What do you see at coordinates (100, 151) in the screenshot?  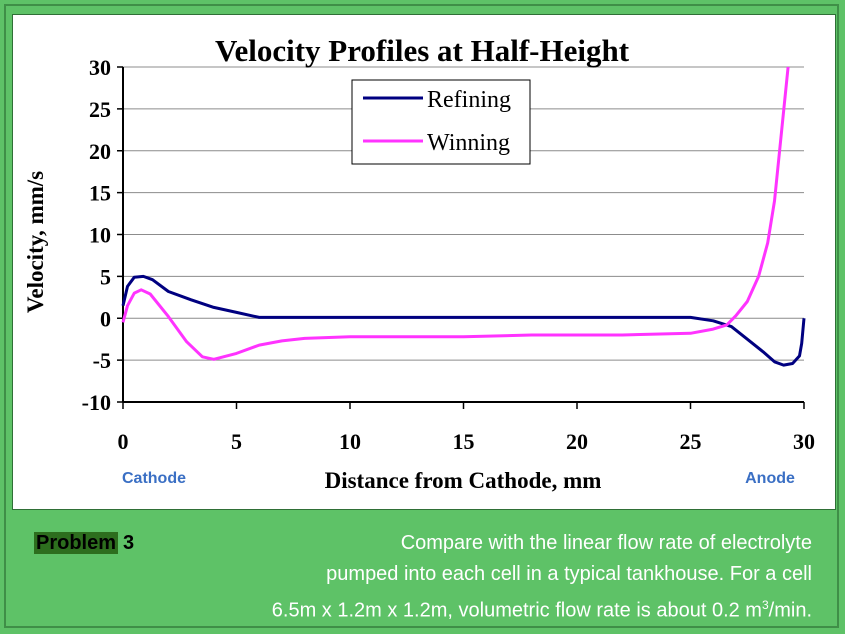 I see `y-tick-label: 20` at bounding box center [100, 151].